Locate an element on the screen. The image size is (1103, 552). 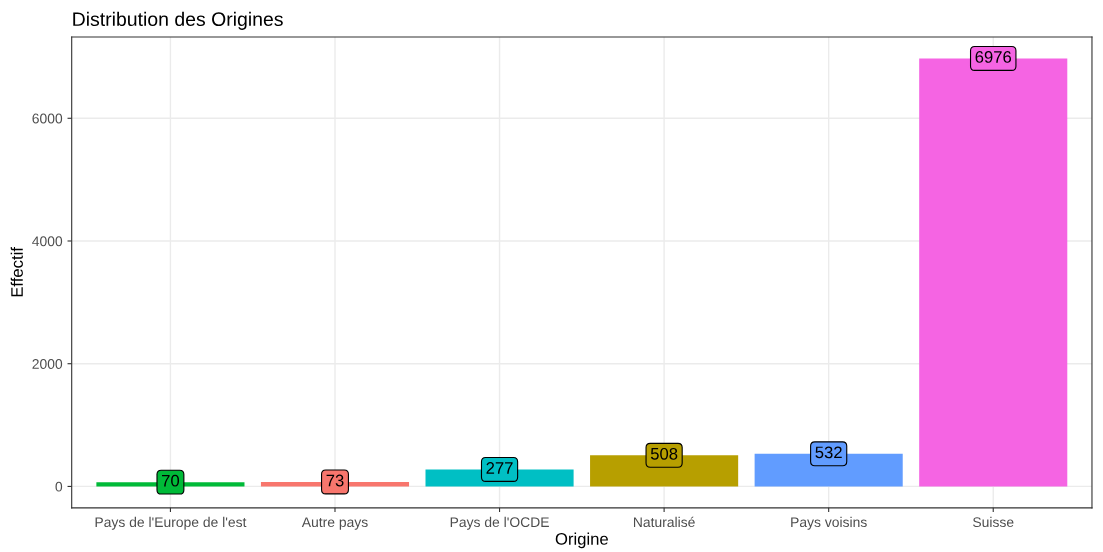
x-tick-label: Naturalisé is located at coordinates (664, 522).